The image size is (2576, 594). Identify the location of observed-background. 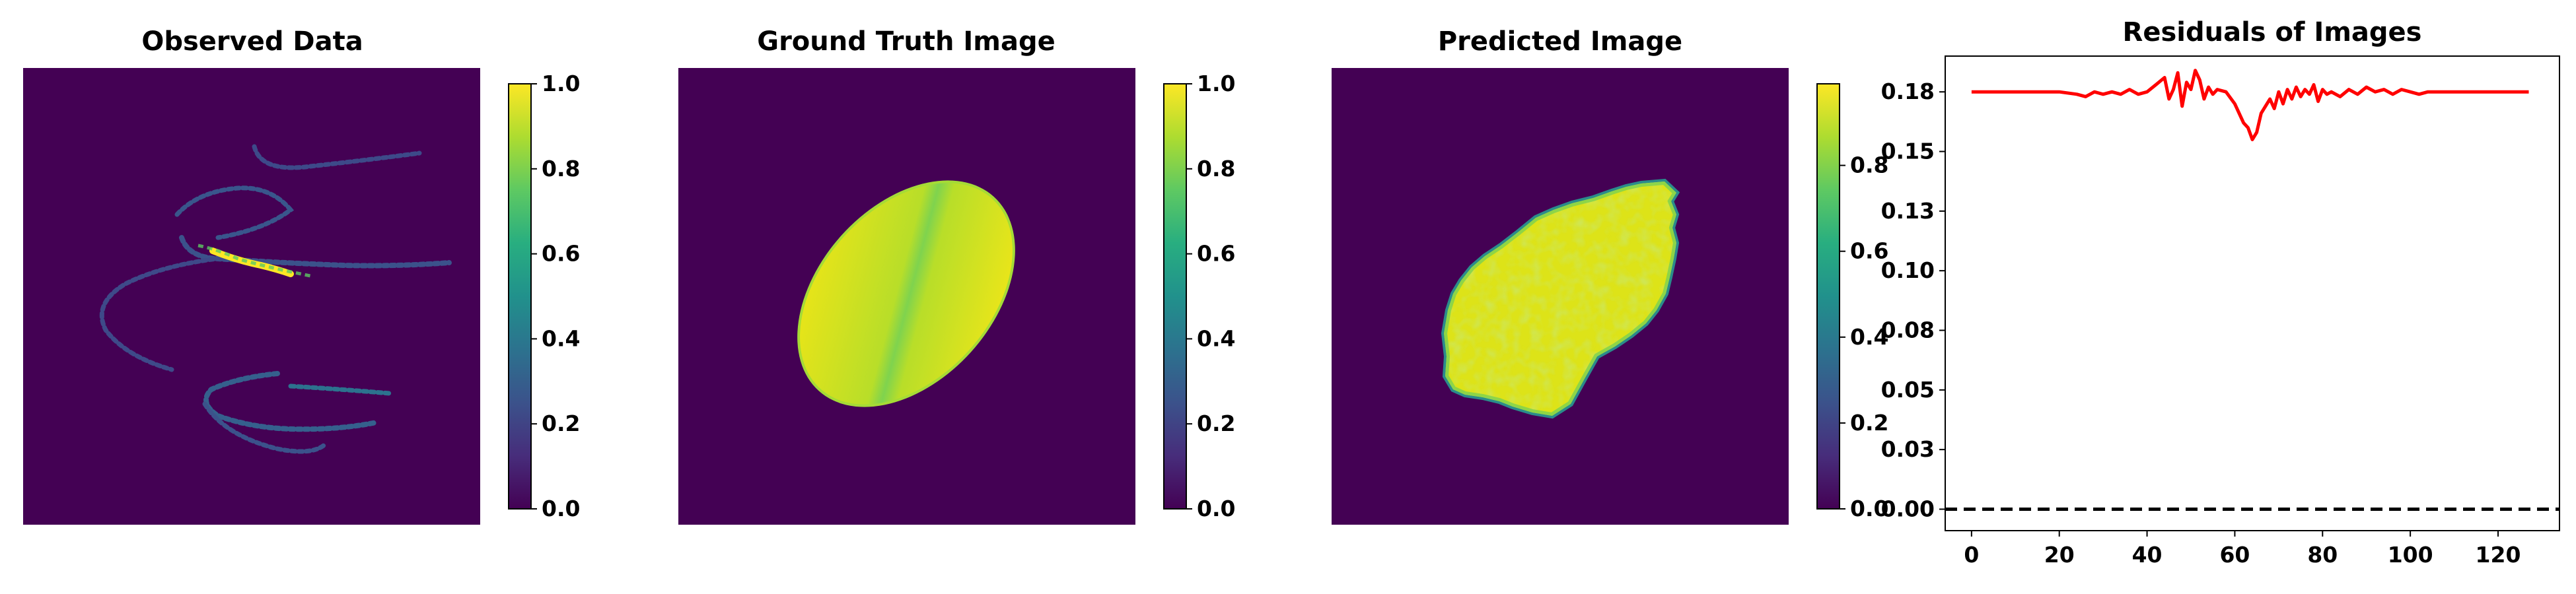
(251, 296).